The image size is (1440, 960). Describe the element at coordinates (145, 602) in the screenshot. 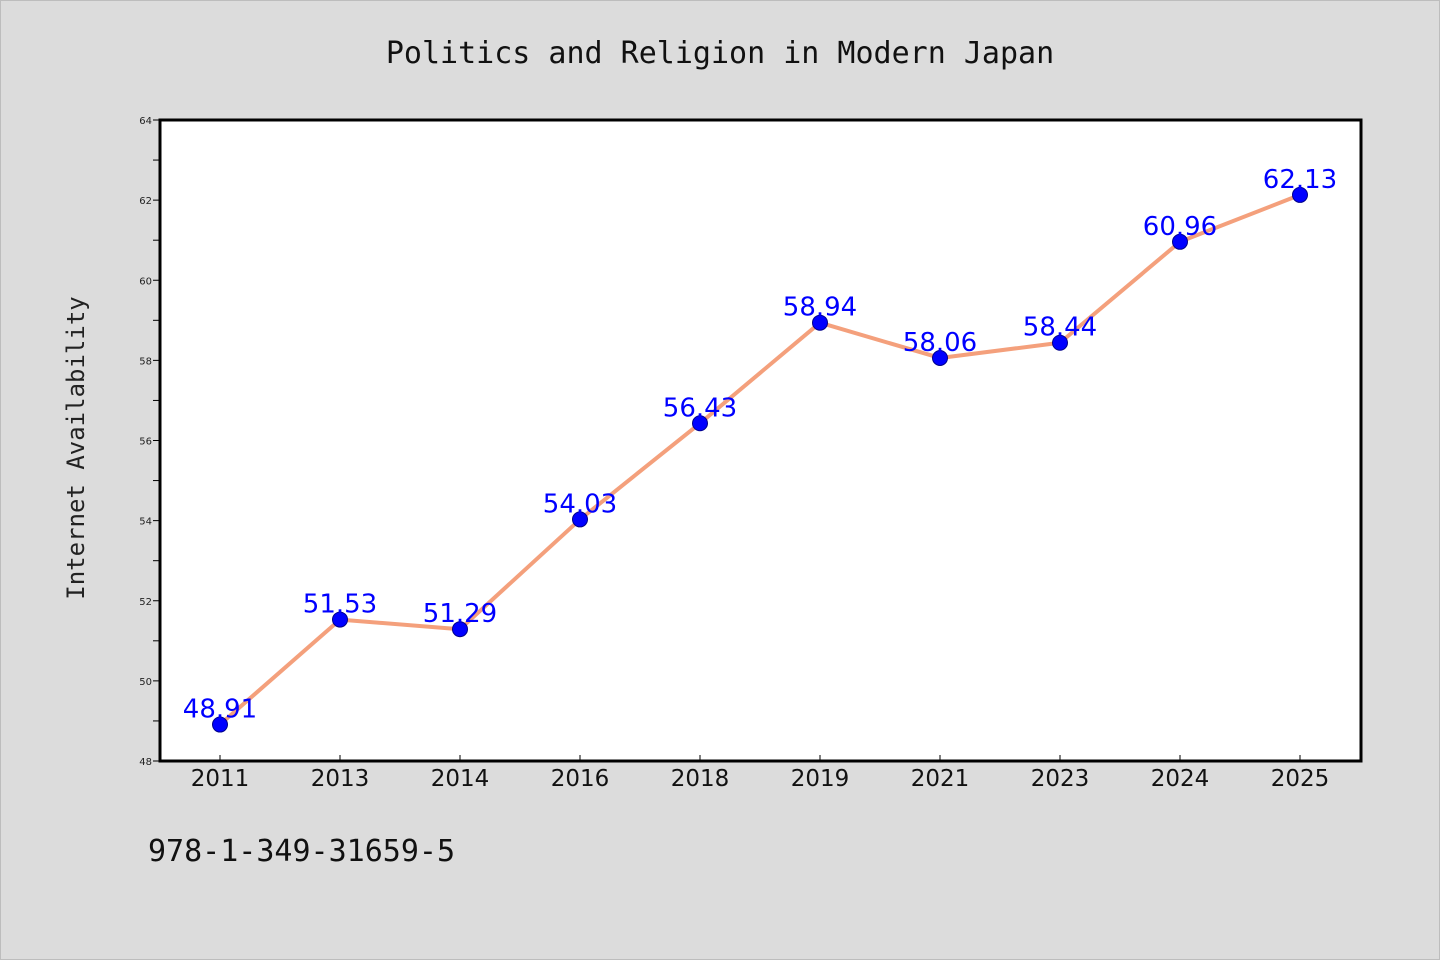

I see `y-tick-label: 52` at that location.